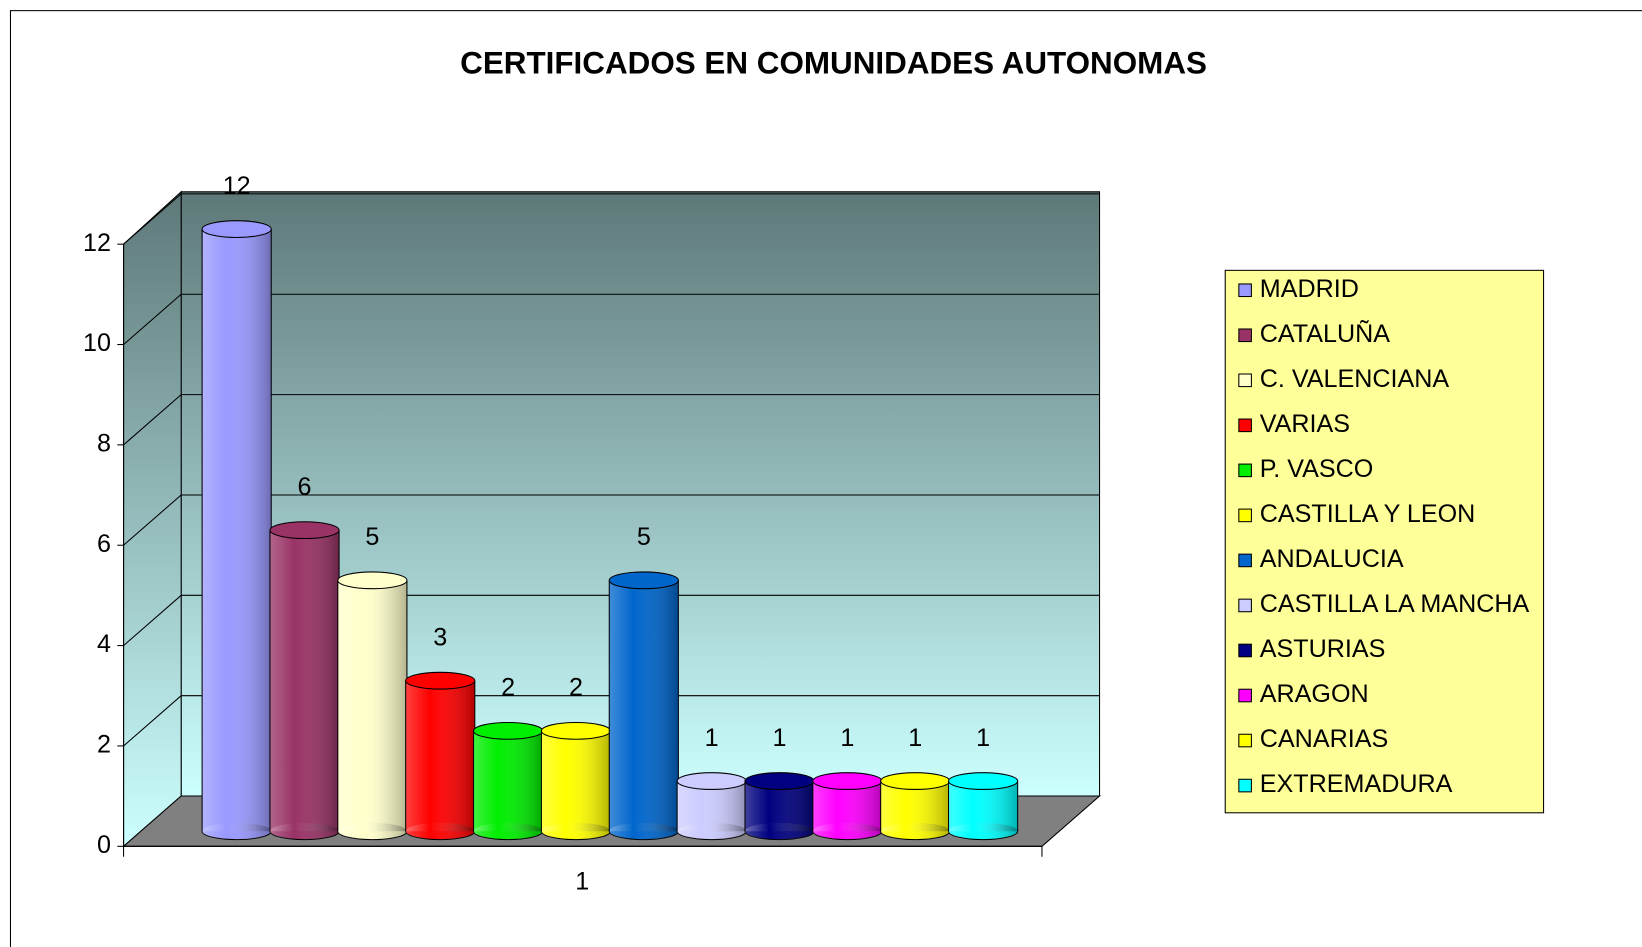 The image size is (1642, 947). Describe the element at coordinates (1368, 514) in the screenshot. I see `legend-label: CASTILLA Y LEON` at that location.